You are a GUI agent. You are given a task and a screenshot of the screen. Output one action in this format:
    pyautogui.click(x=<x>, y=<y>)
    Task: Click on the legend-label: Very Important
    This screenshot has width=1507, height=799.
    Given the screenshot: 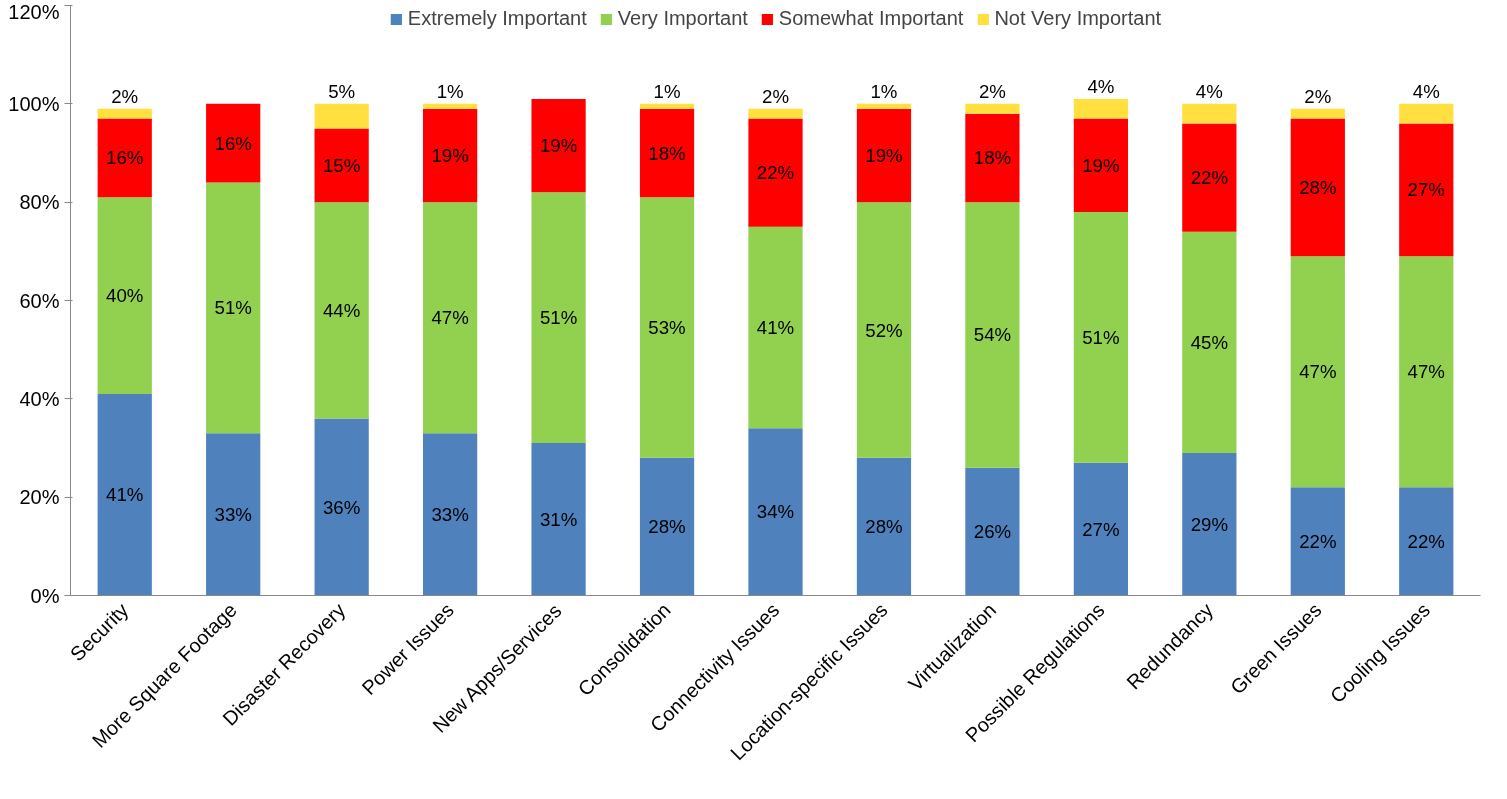 What is the action you would take?
    pyautogui.click(x=682, y=18)
    